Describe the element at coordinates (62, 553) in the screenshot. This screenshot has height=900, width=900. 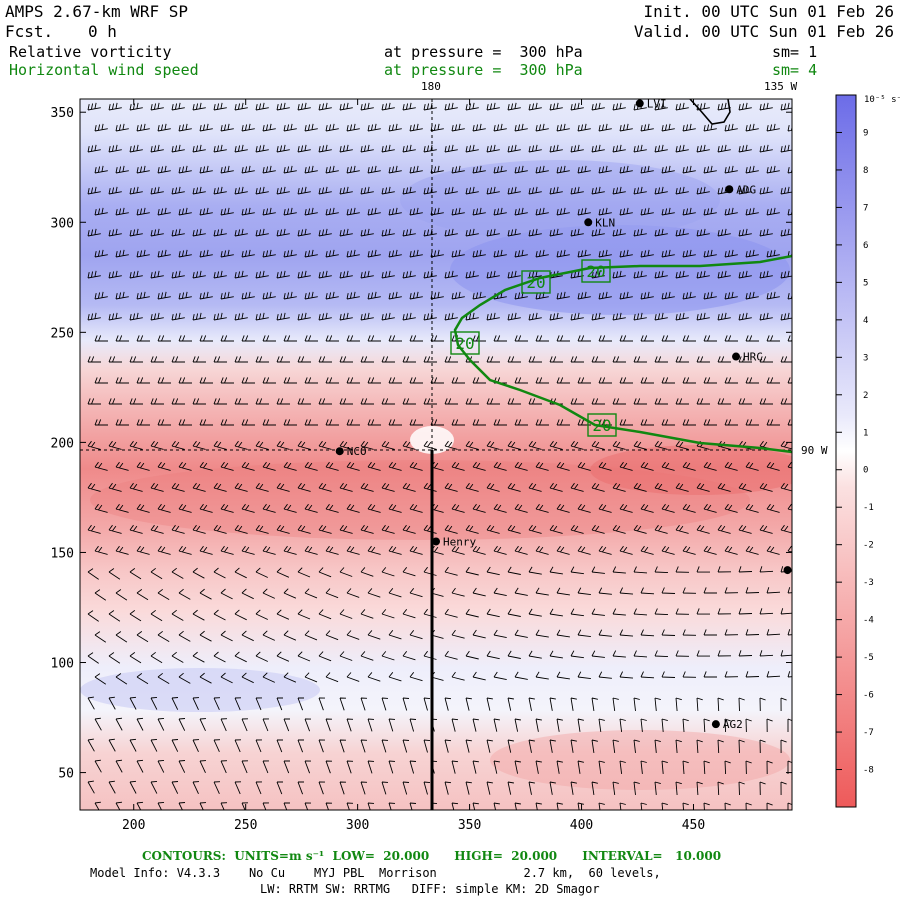
I see `y-tick-label: 150` at that location.